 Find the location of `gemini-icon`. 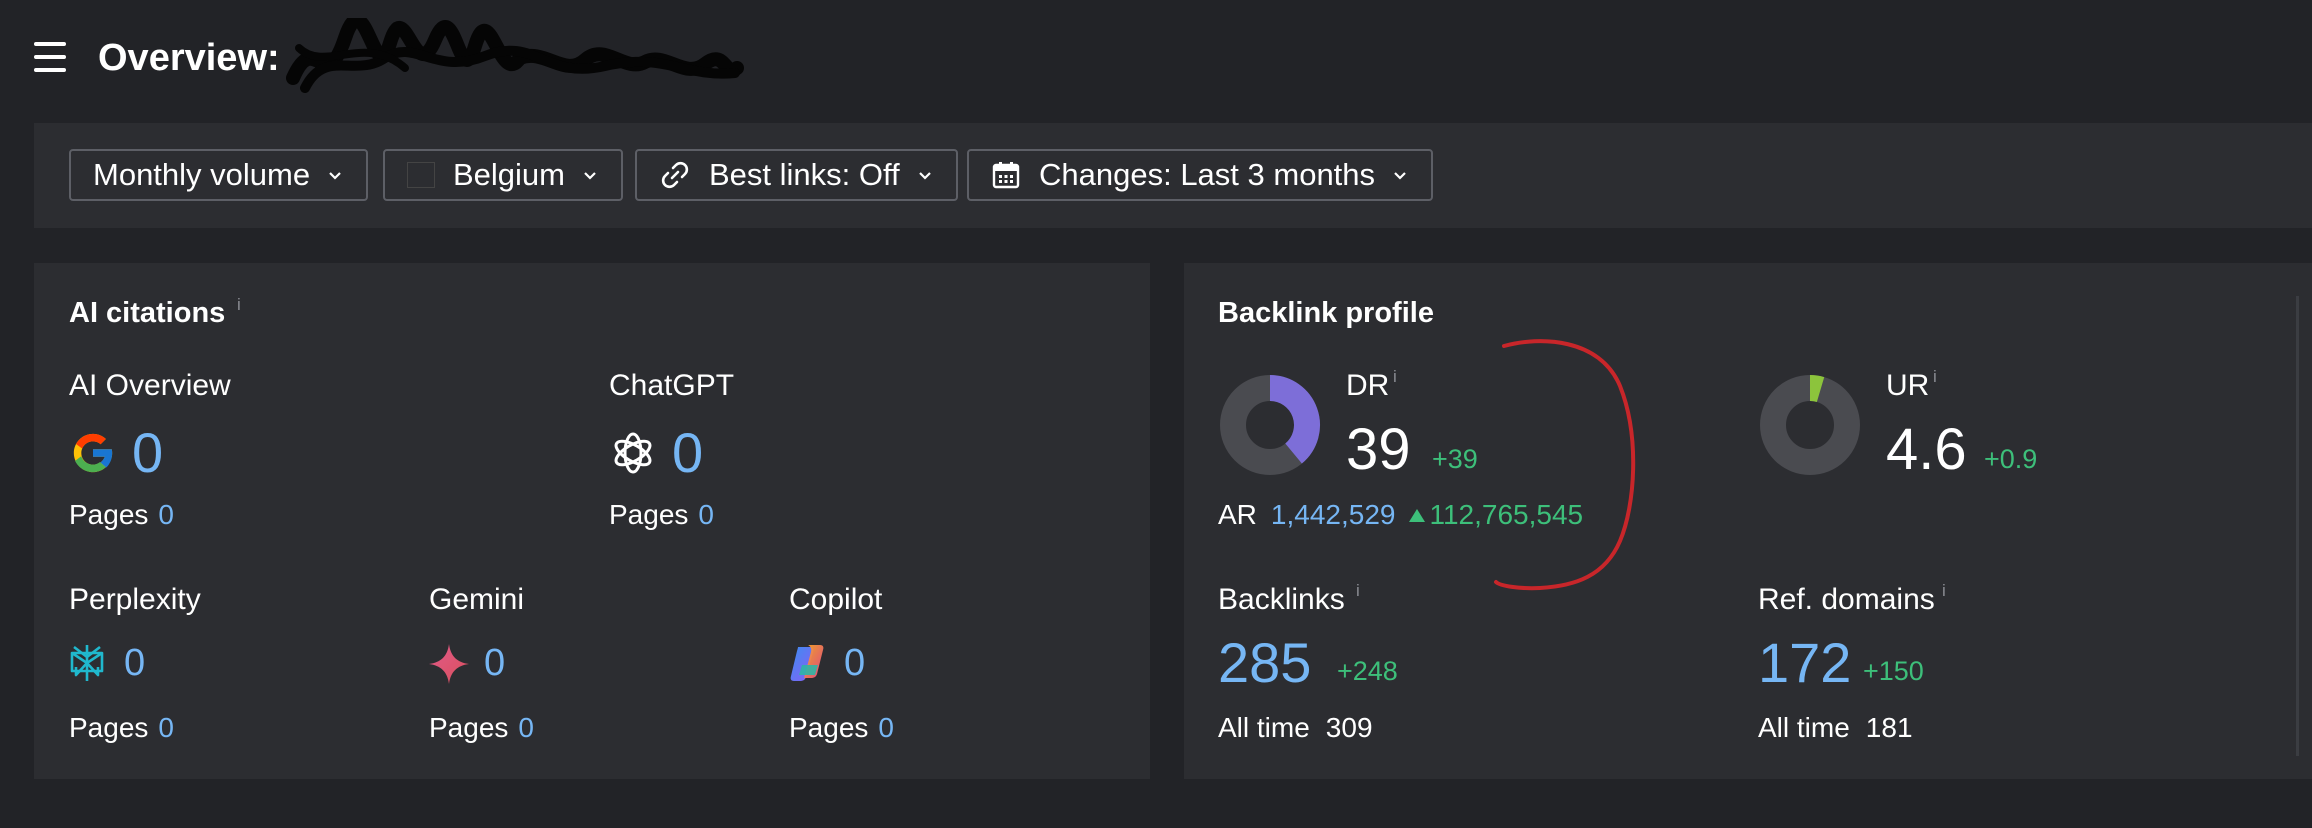

gemini-icon is located at coordinates (449, 664).